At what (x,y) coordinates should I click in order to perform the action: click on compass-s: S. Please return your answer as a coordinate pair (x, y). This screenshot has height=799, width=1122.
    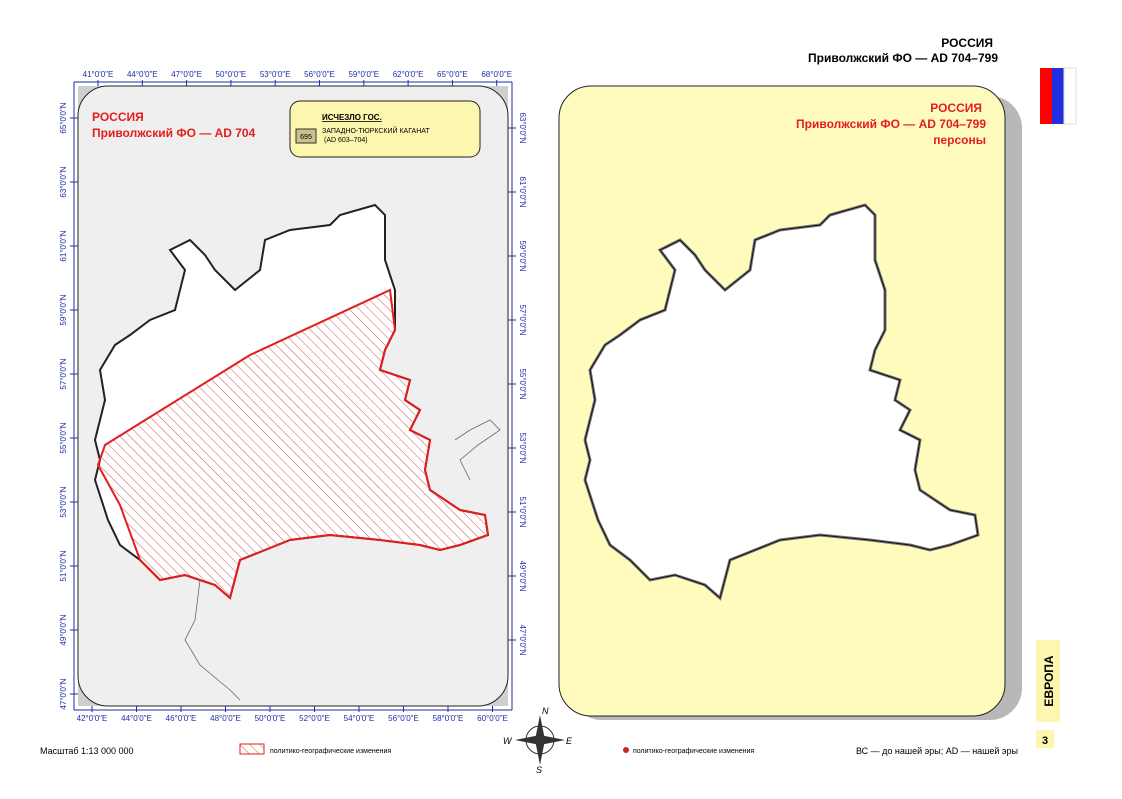
    Looking at the image, I should click on (539, 770).